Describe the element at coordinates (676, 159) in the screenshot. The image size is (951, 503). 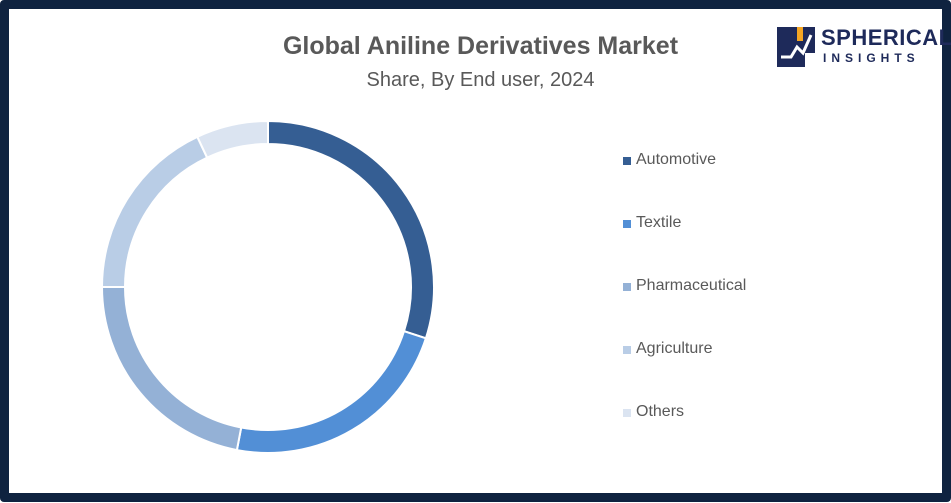
I see `legend-label: Automotive` at that location.